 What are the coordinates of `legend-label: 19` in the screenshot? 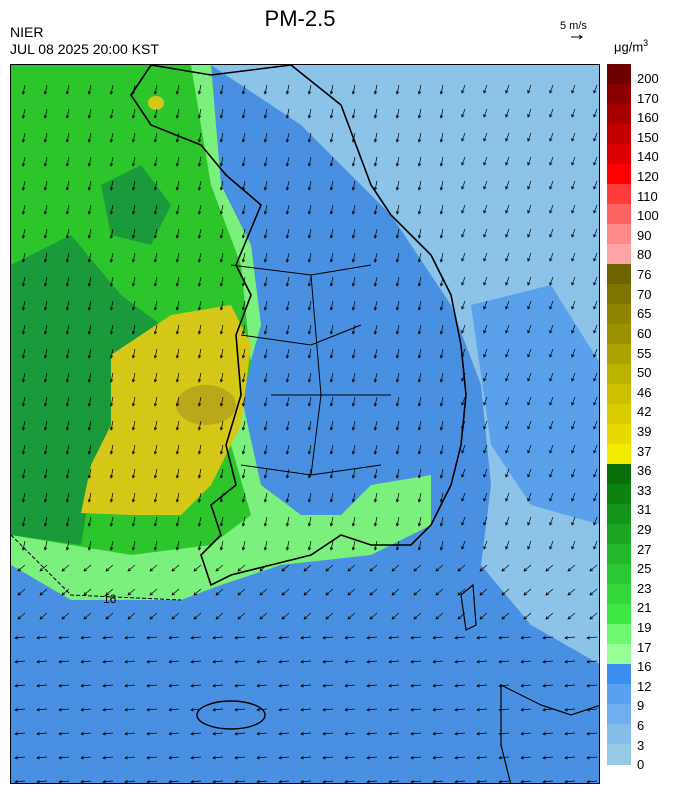 It's located at (644, 628).